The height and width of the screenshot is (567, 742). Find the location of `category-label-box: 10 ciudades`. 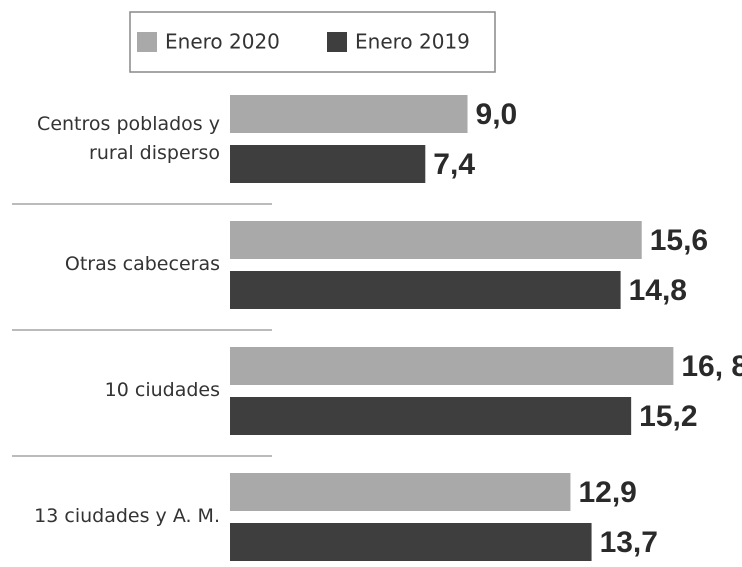

category-label-box: 10 ciudades is located at coordinates (162, 390).